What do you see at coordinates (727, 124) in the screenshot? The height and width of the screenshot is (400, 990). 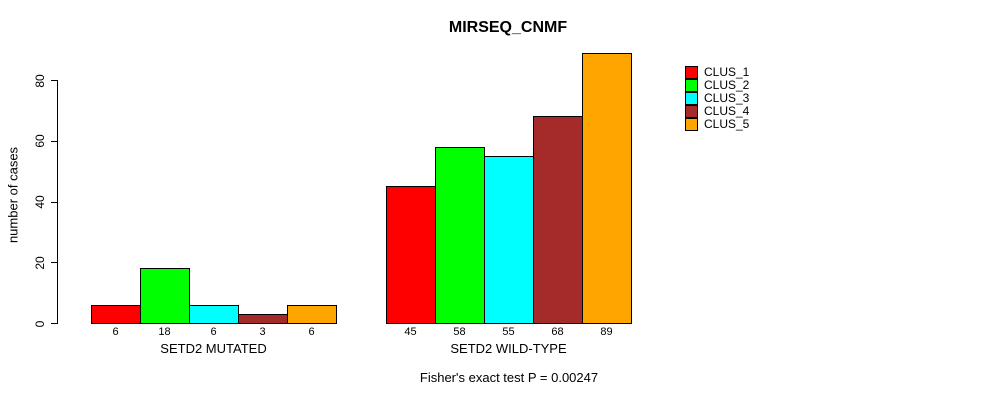 I see `legend-label: CLUS_5` at bounding box center [727, 124].